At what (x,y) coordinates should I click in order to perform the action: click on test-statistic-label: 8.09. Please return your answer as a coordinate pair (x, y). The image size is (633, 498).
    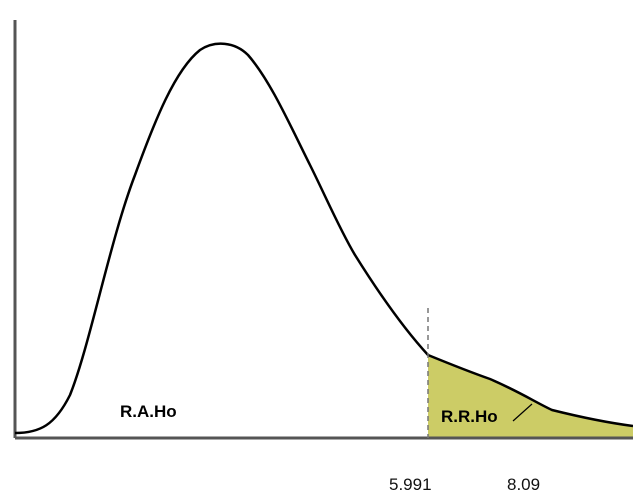
    Looking at the image, I should click on (523, 484).